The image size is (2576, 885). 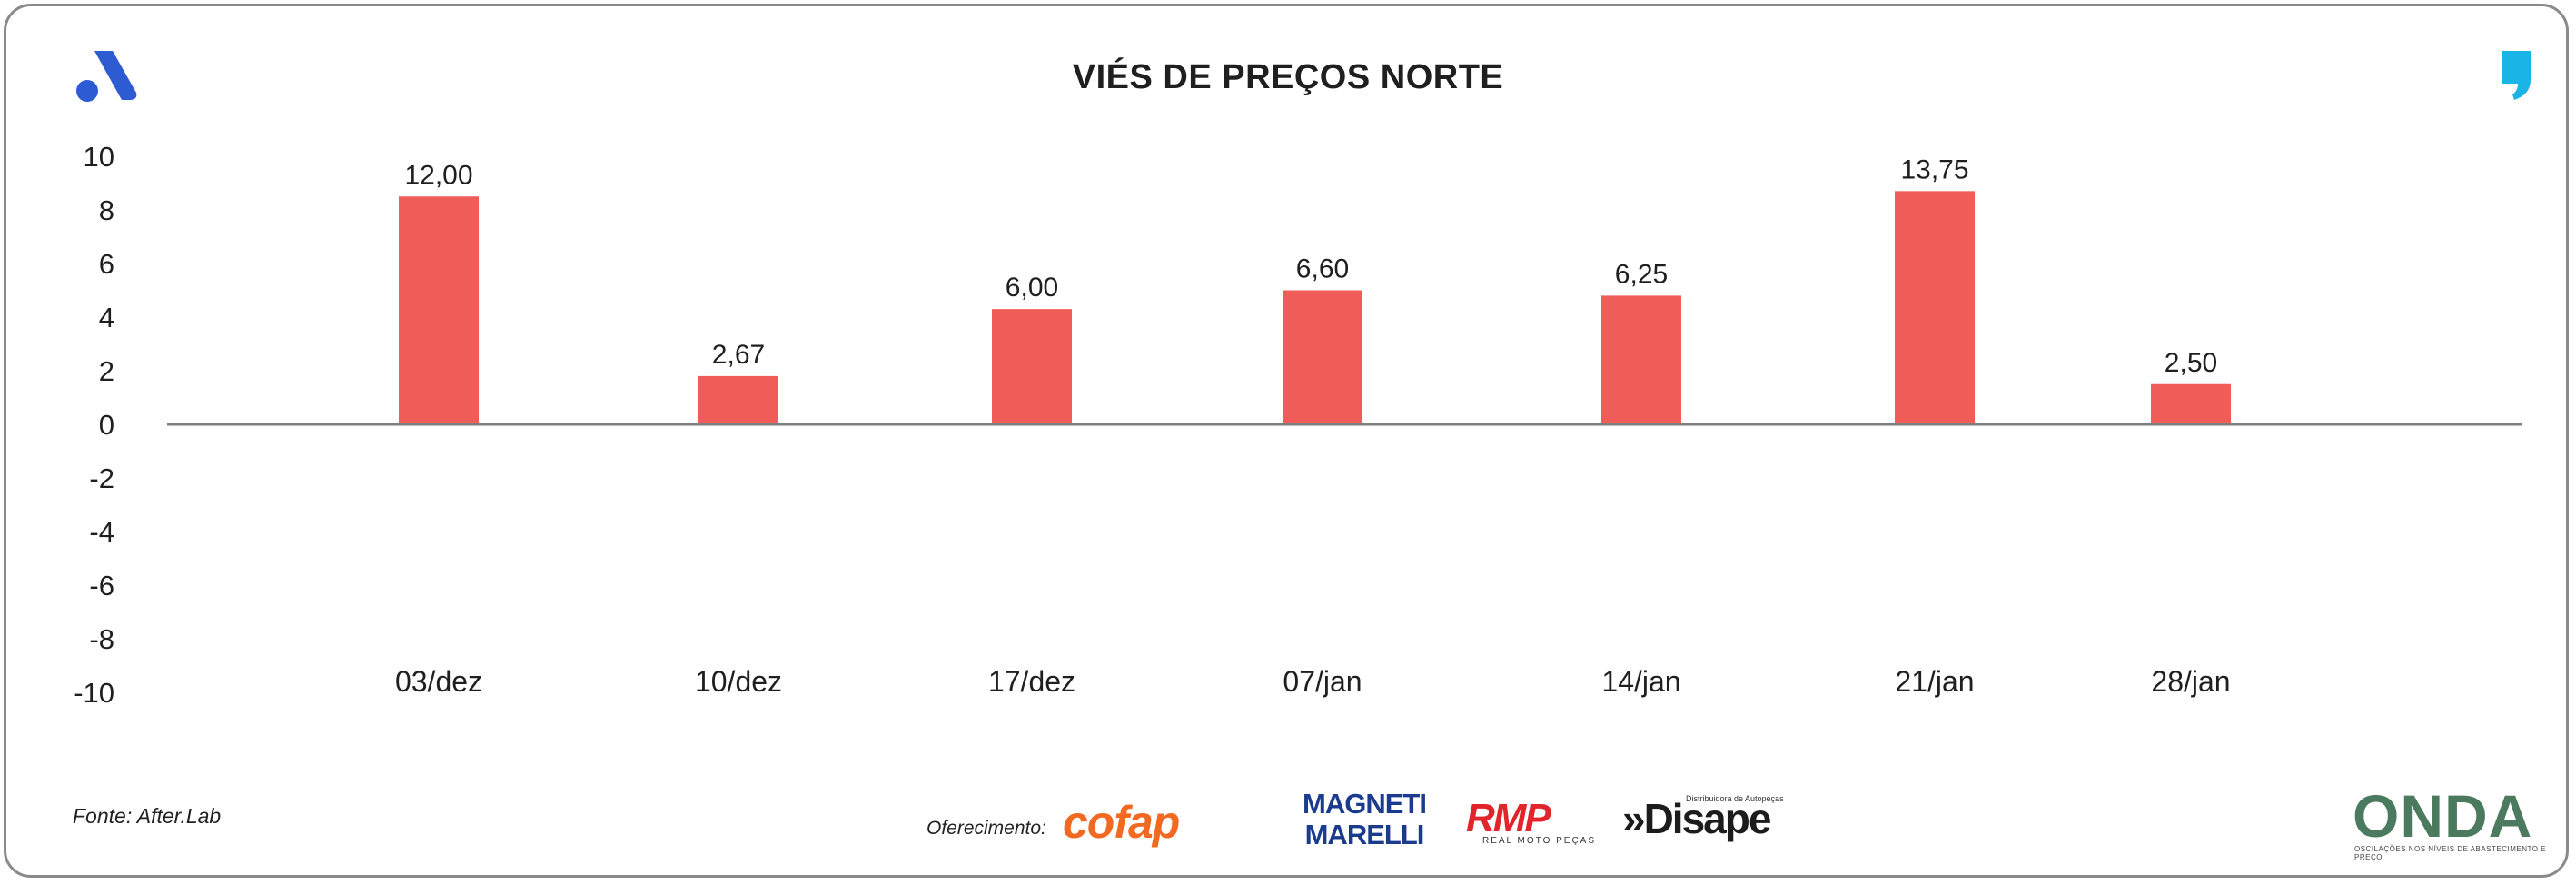 What do you see at coordinates (1365, 804) in the screenshot?
I see `magneti-line1: MAGNETI` at bounding box center [1365, 804].